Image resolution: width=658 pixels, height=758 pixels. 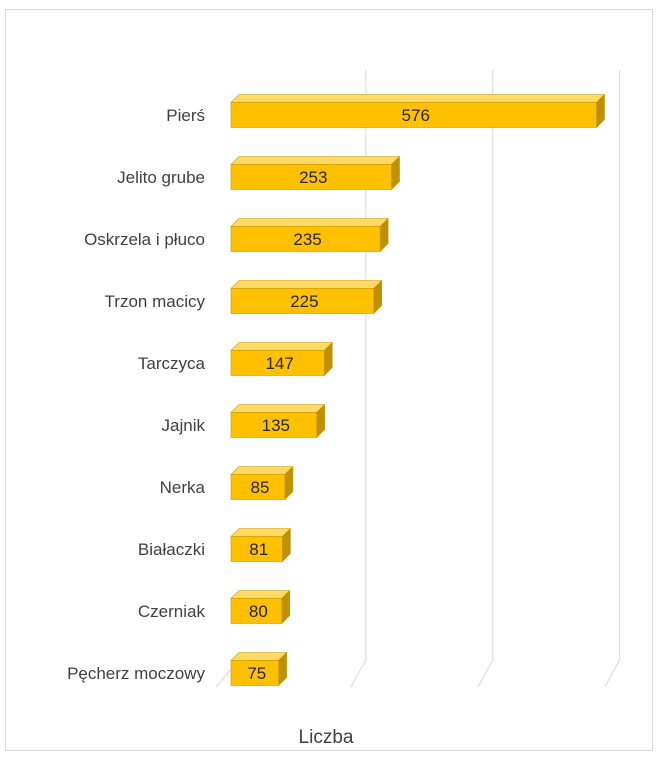 I want to click on data-label: 135, so click(x=276, y=425).